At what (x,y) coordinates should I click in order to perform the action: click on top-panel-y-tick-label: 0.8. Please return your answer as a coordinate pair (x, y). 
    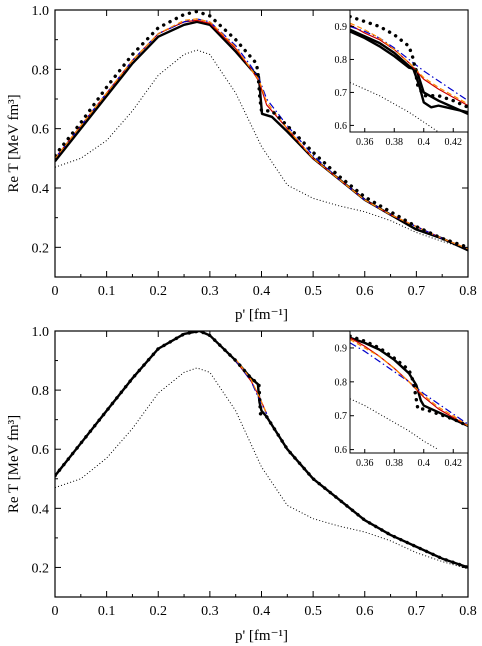
    Looking at the image, I should click on (41, 70).